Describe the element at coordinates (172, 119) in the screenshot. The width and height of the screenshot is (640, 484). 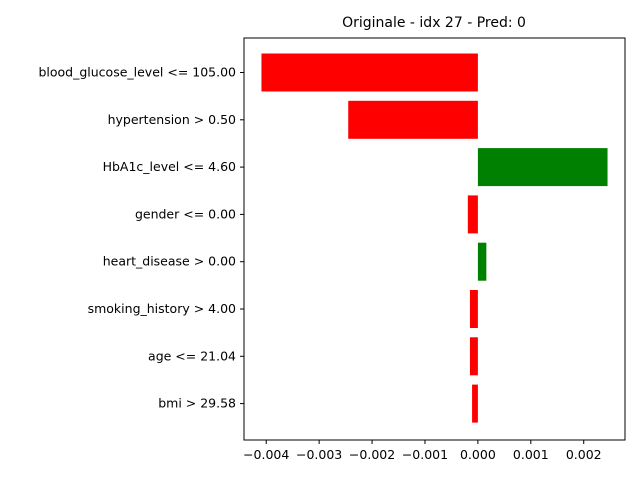
I see `y-tick-label-1: hypertension > 0.50` at that location.